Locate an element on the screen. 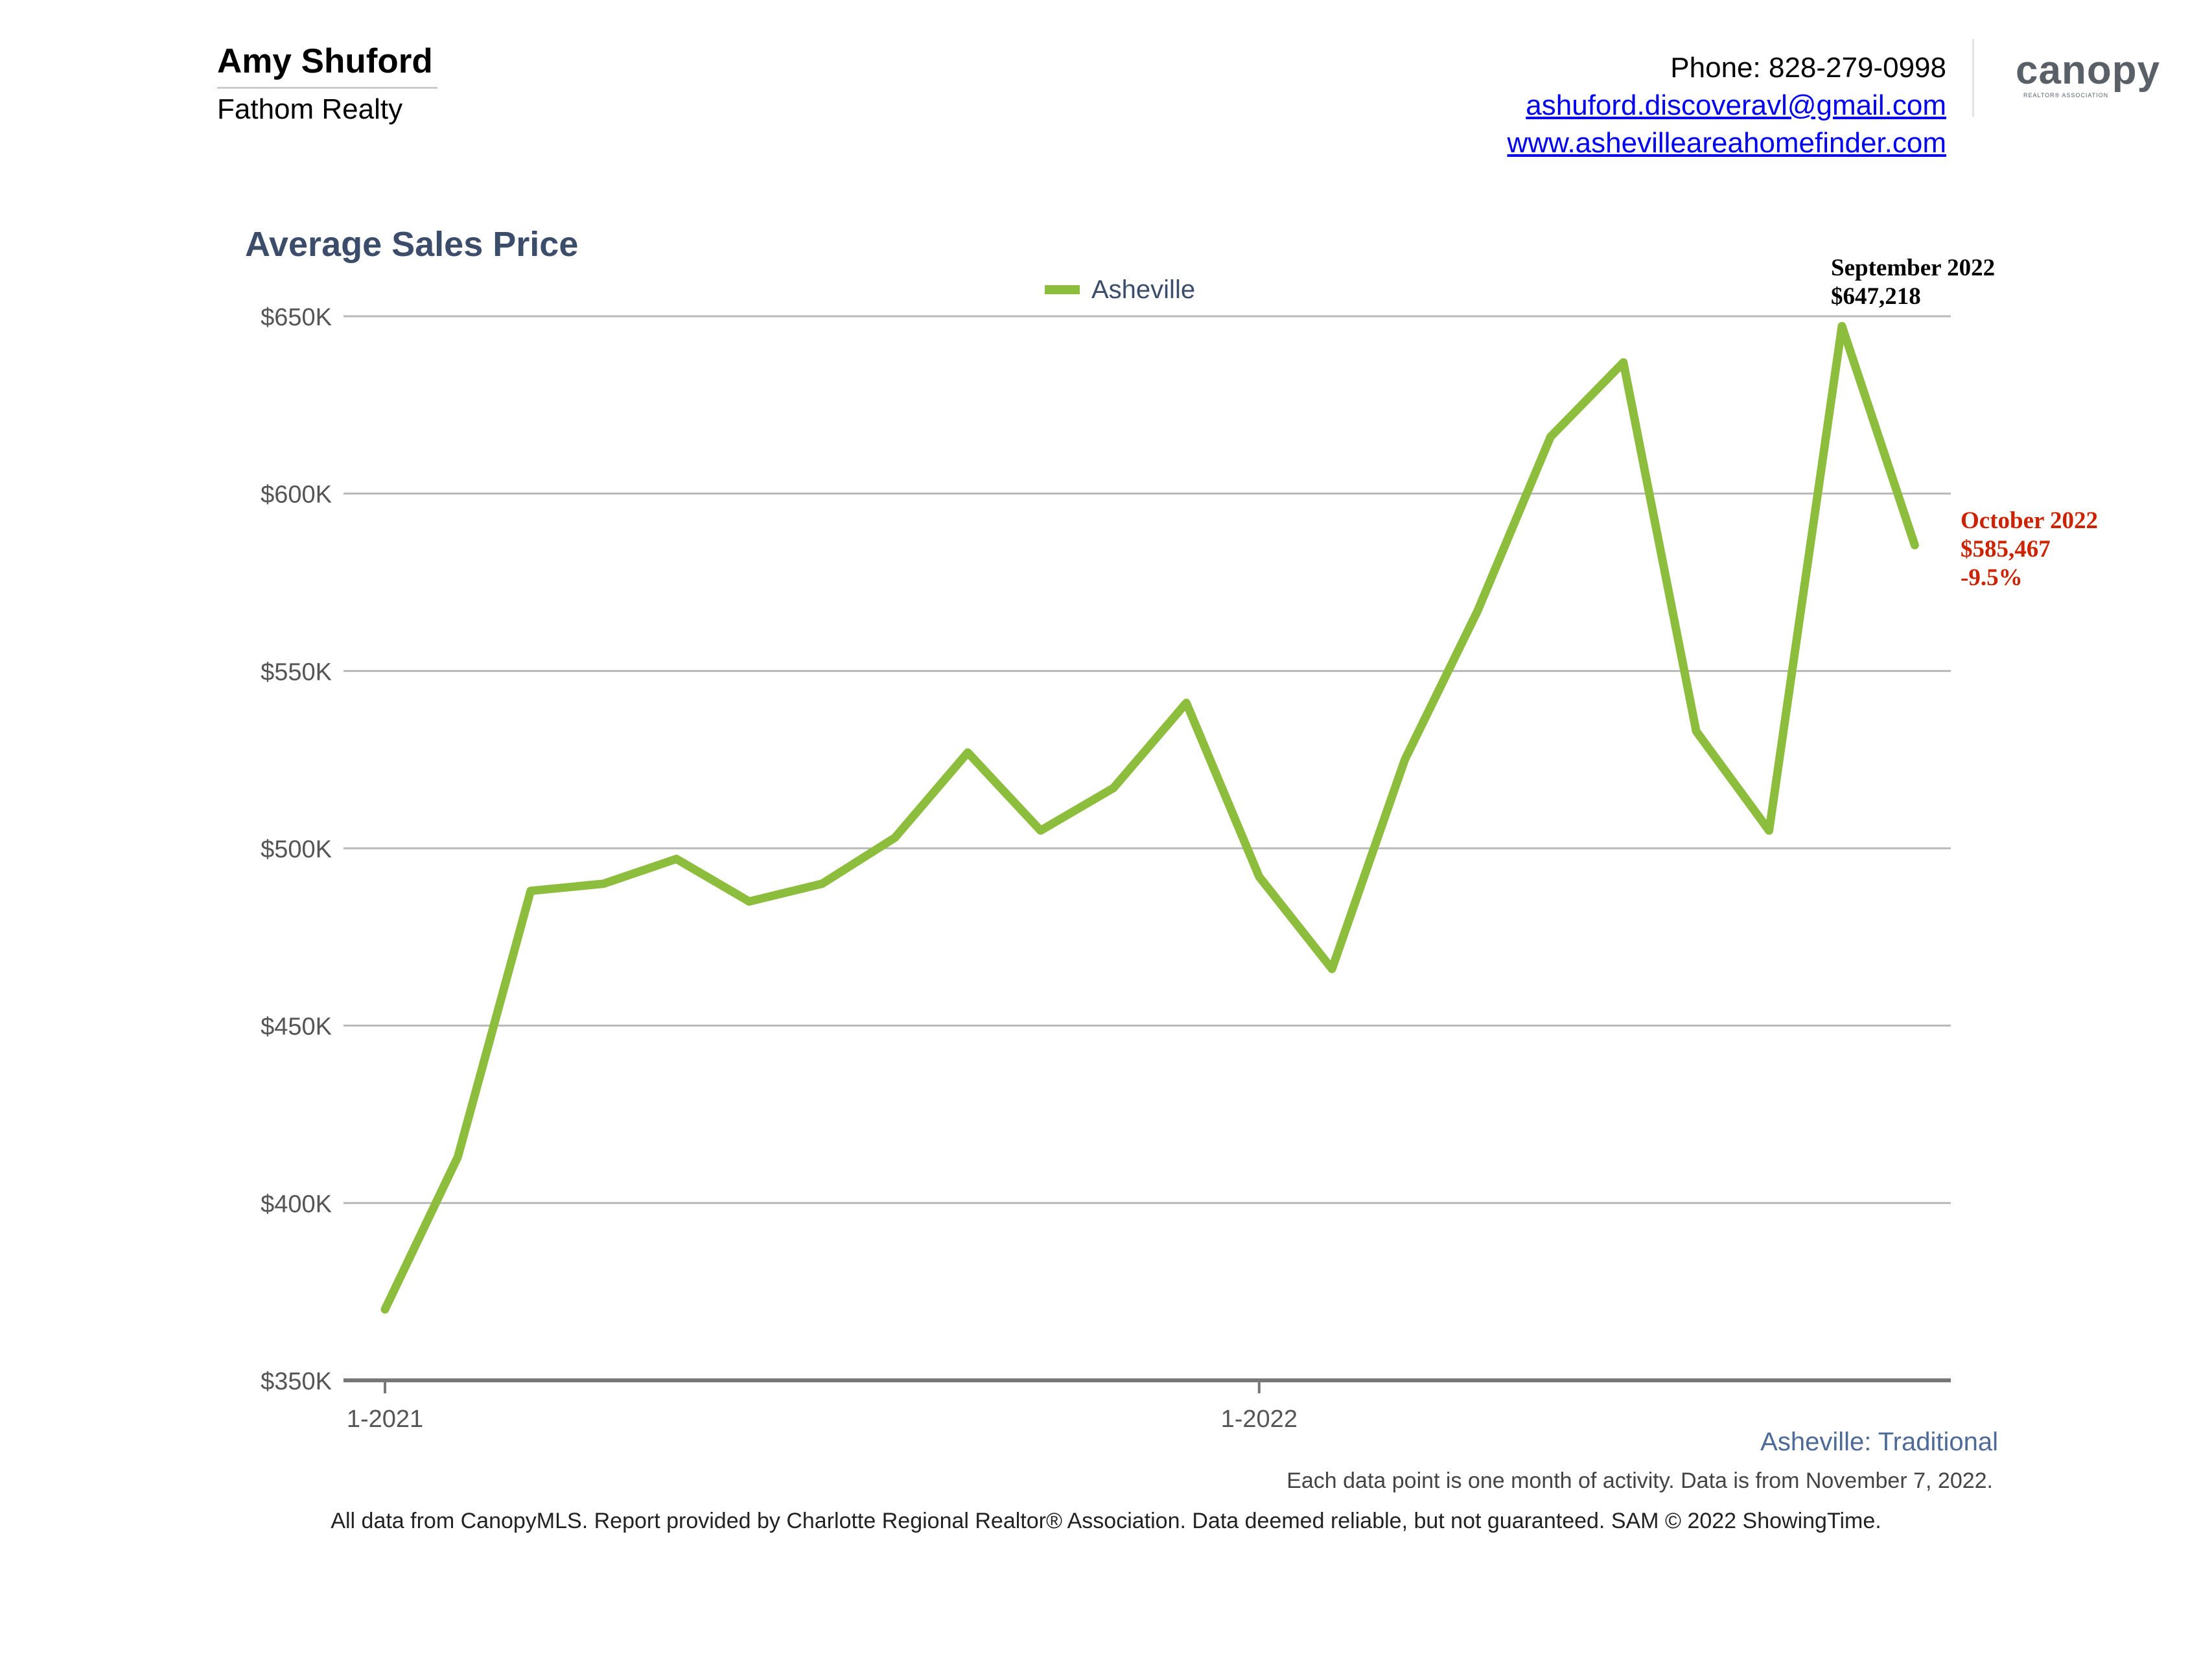  contact-phone: Phone: 828-279-0998 is located at coordinates (1808, 68).